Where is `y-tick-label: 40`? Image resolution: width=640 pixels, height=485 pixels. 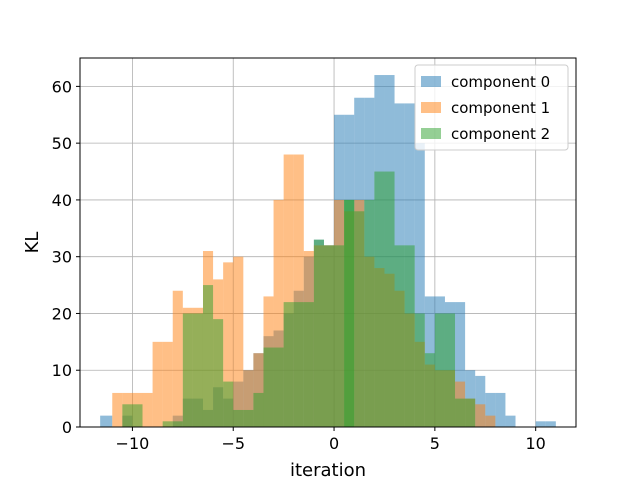
y-tick-label: 40 is located at coordinates (62, 200).